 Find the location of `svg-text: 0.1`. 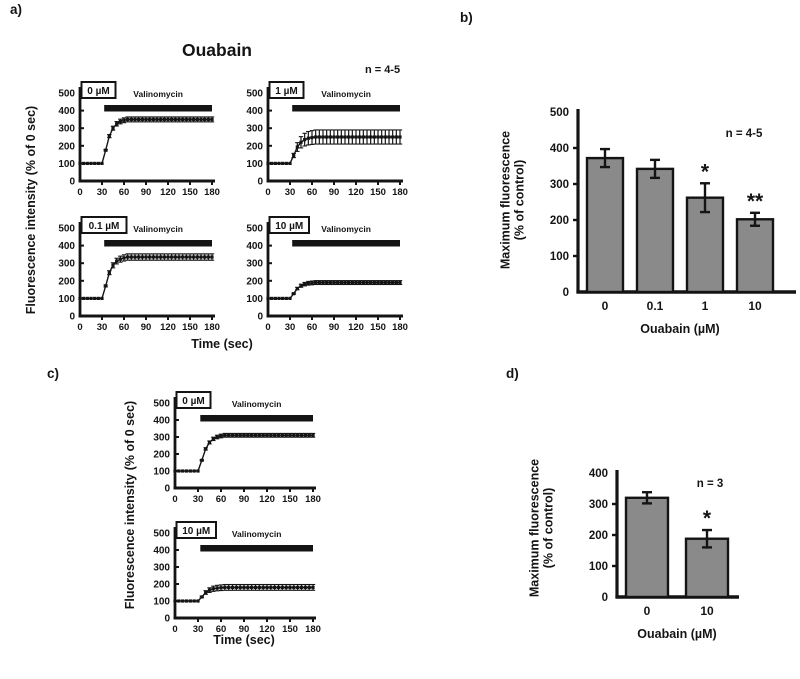

svg-text: 0.1 is located at coordinates (655, 306).